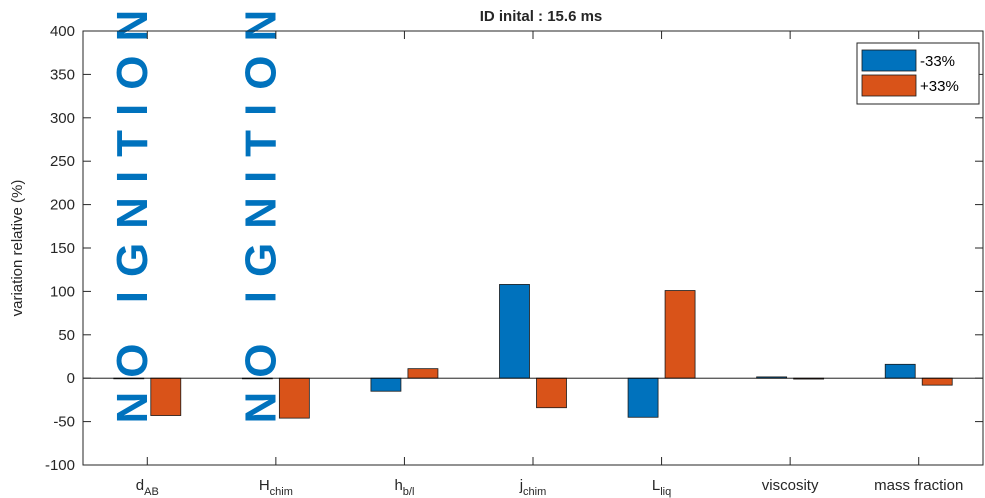  Describe the element at coordinates (62, 118) in the screenshot. I see `y-tick-label: 300` at that location.